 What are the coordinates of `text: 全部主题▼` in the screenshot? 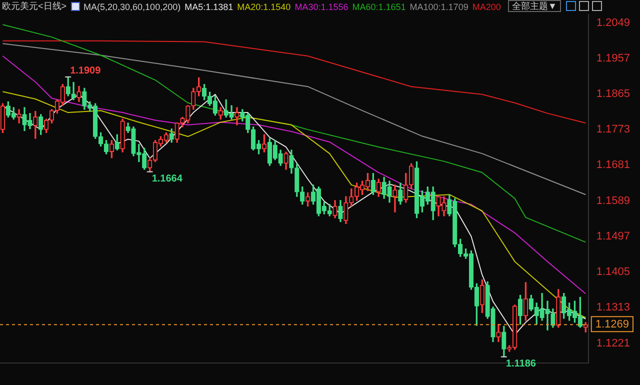 It's located at (534, 6).